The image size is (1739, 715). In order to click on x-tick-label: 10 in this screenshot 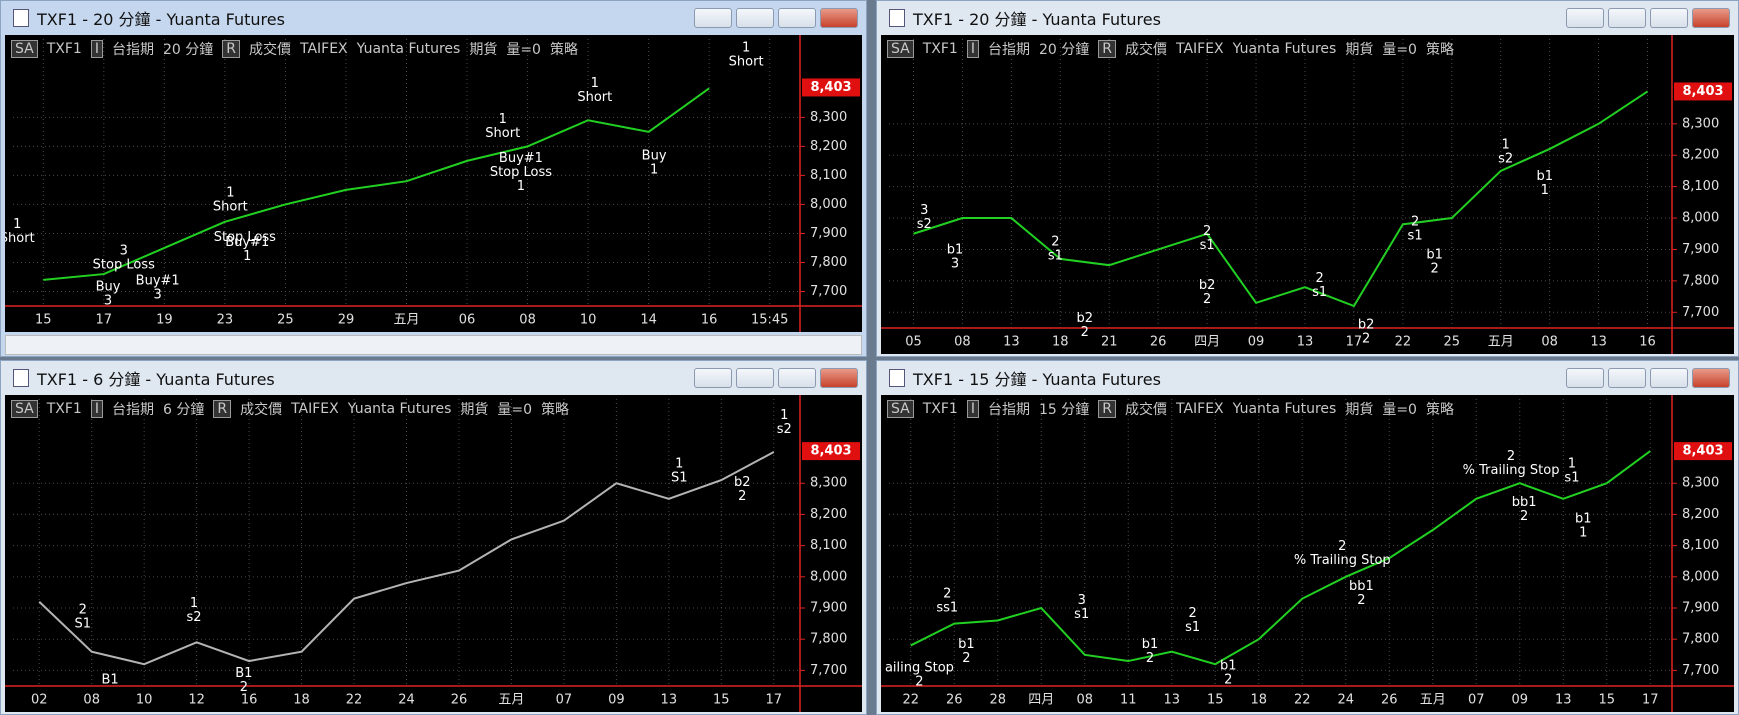, I will do `click(144, 700)`.